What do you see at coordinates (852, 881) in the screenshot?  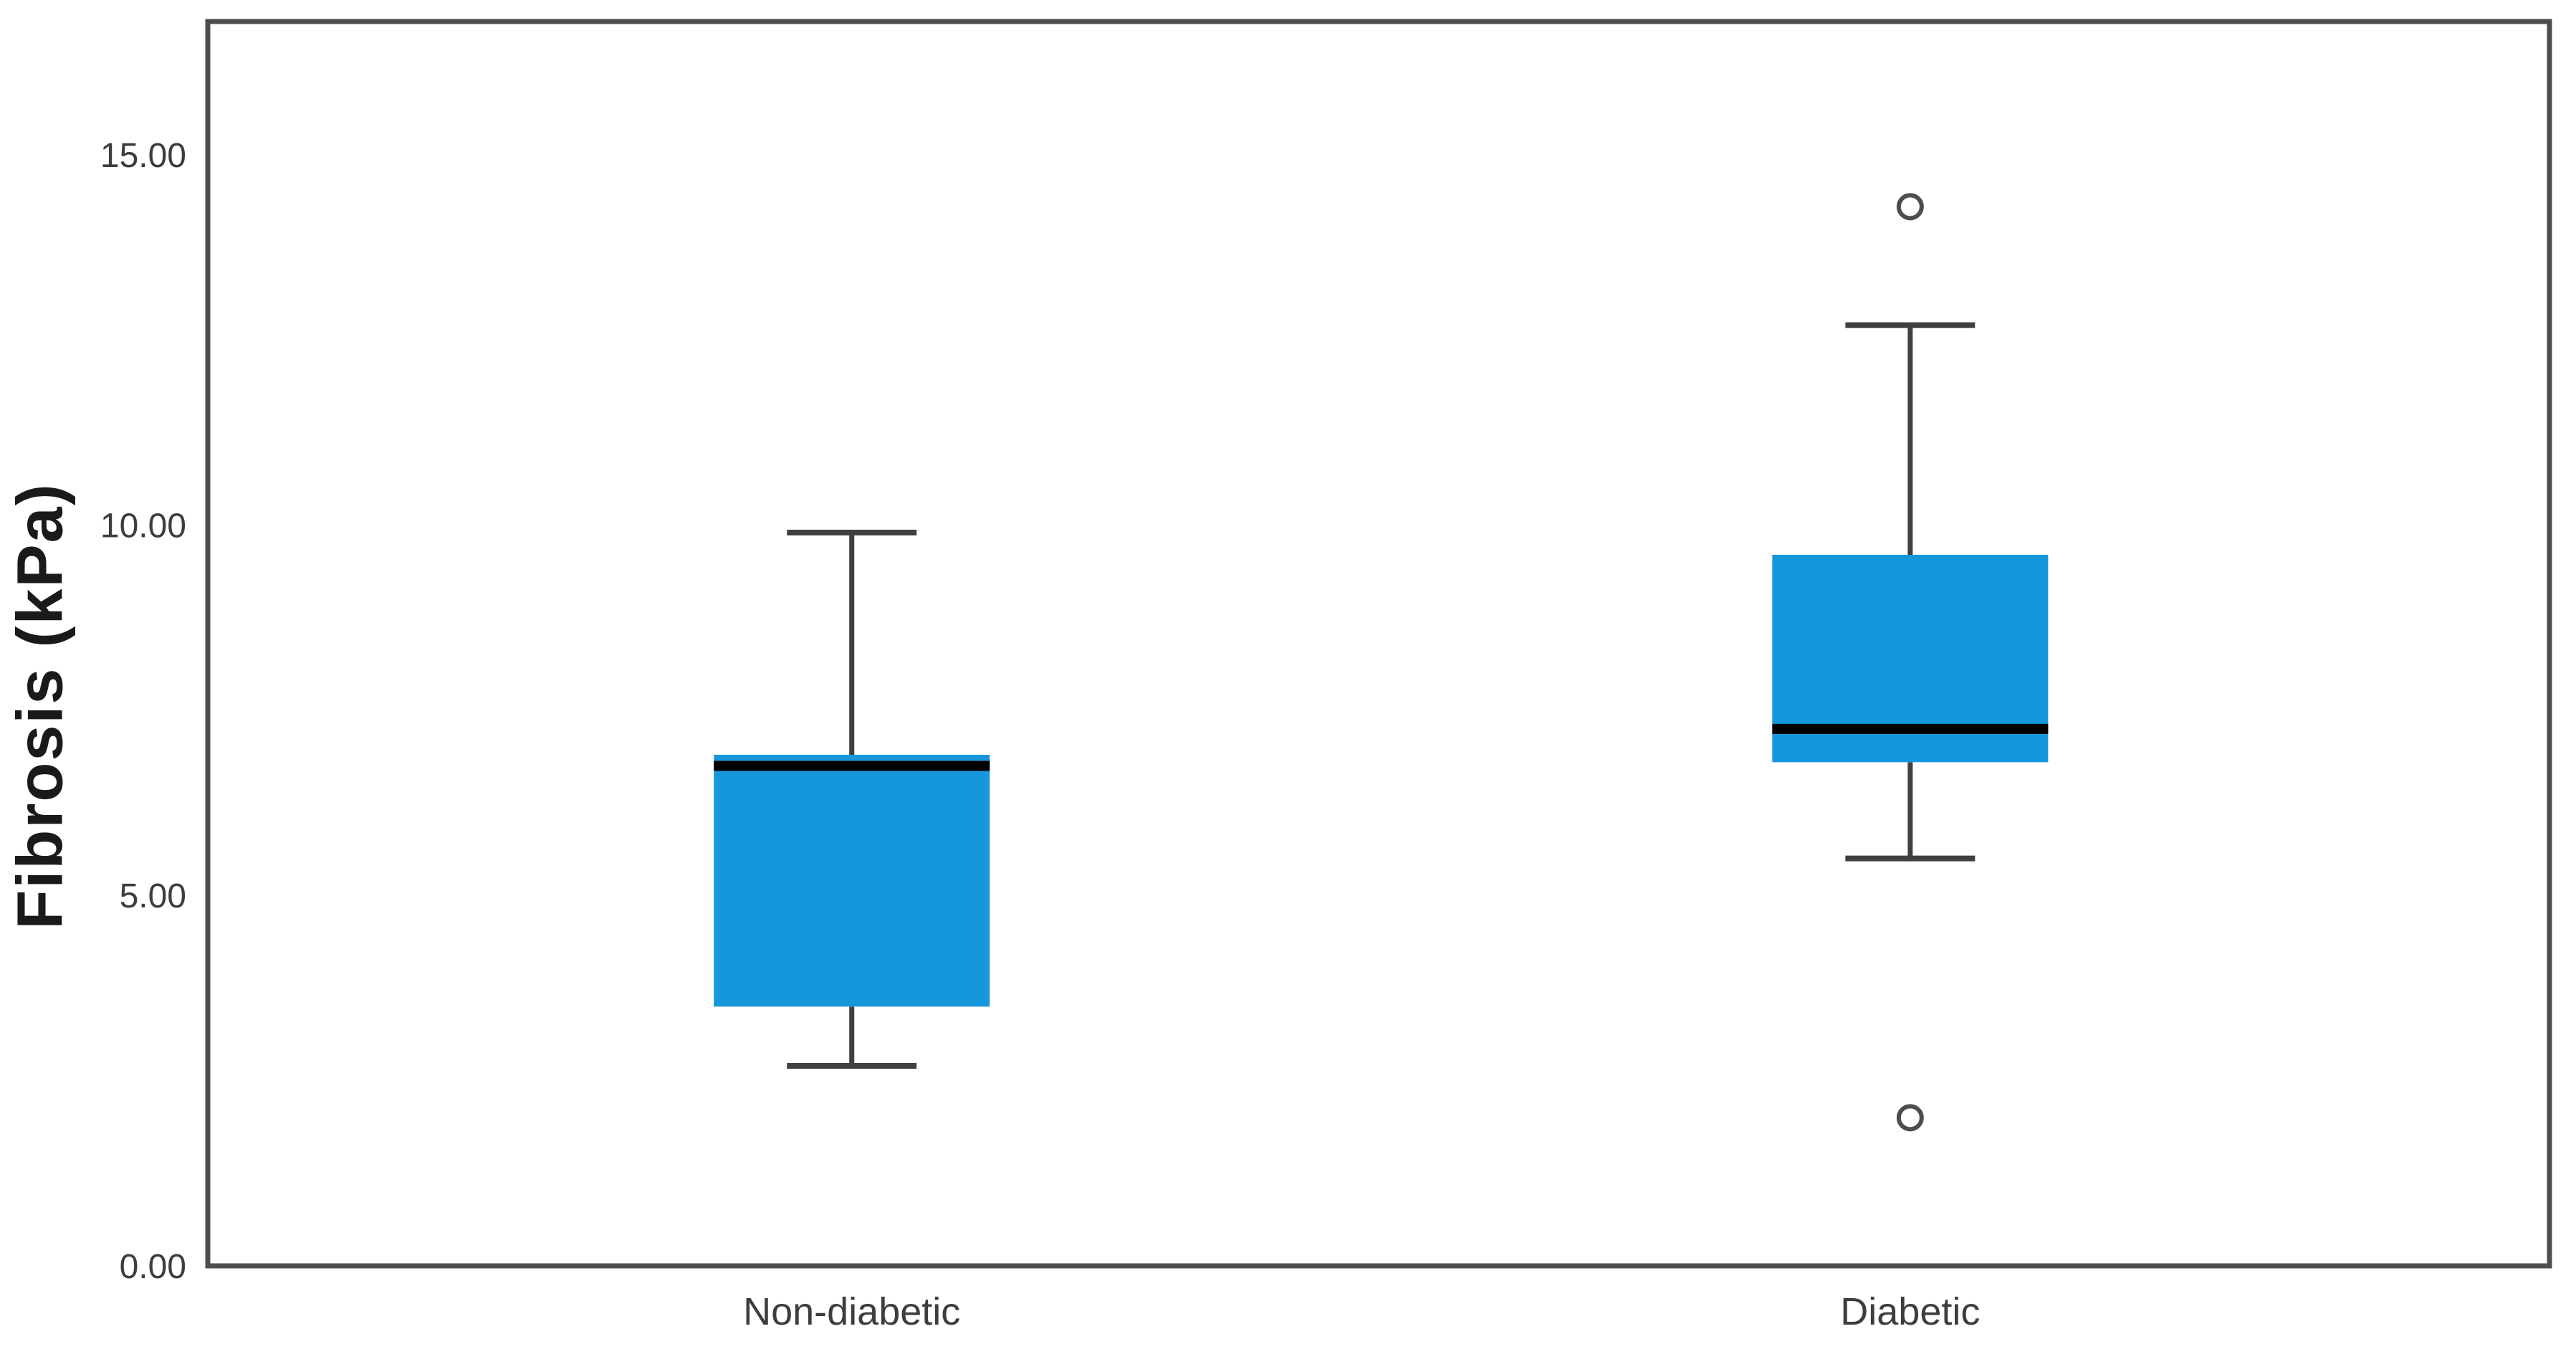 I see `box-non-diabetic` at bounding box center [852, 881].